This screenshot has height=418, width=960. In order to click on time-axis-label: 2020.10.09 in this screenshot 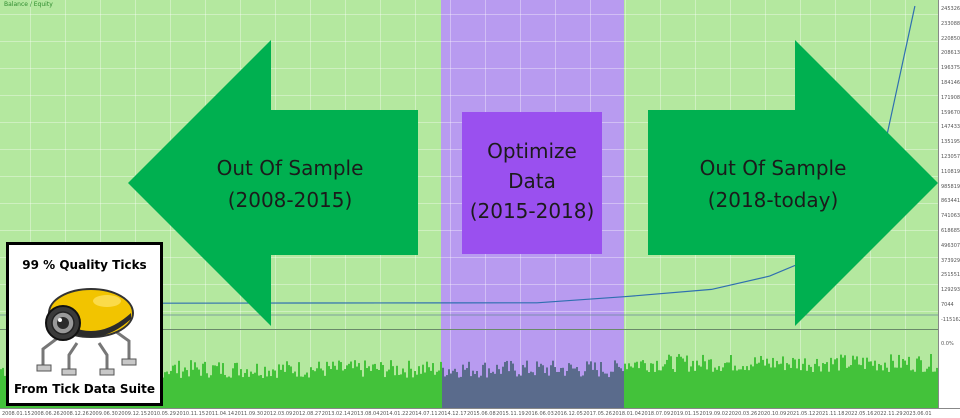, I will do `click(772, 414)`.